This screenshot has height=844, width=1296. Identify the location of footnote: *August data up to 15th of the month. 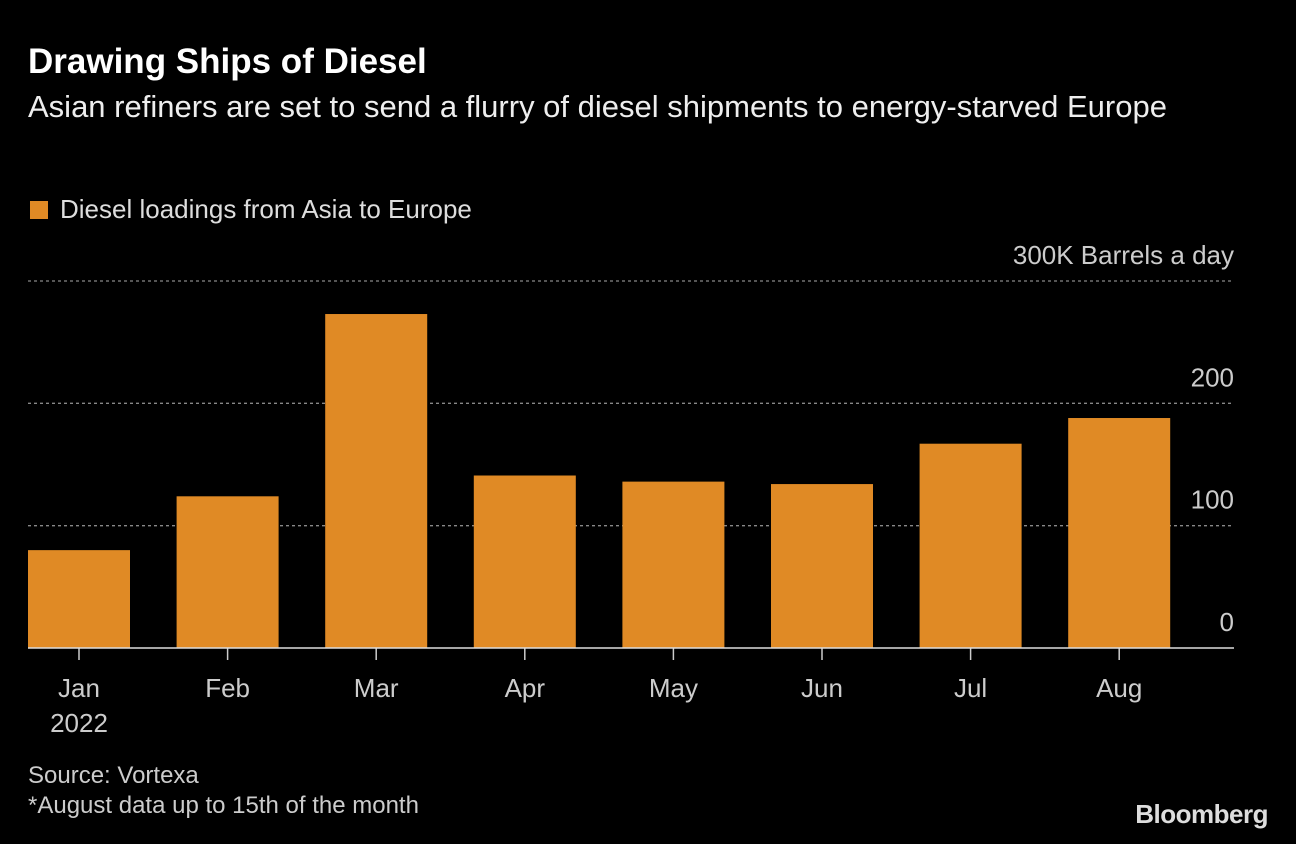
(223, 805).